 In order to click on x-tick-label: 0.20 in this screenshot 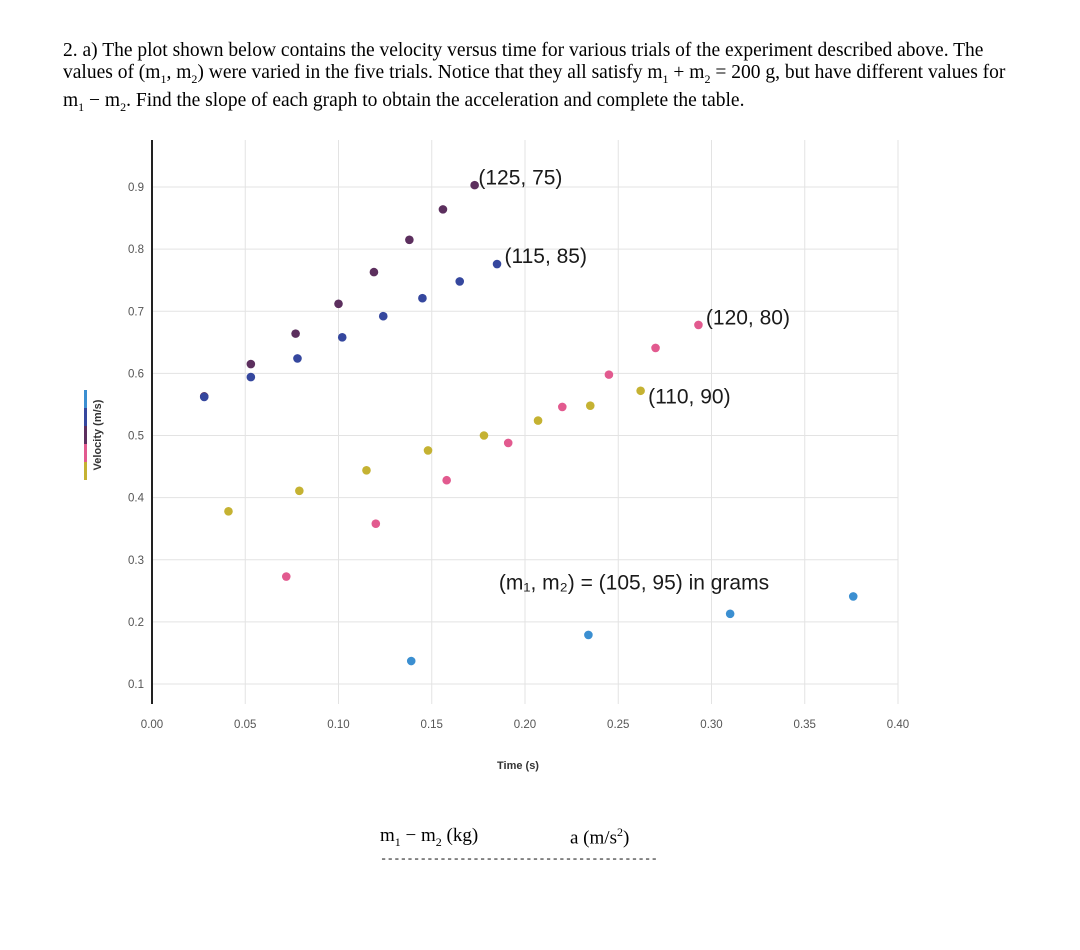, I will do `click(525, 725)`.